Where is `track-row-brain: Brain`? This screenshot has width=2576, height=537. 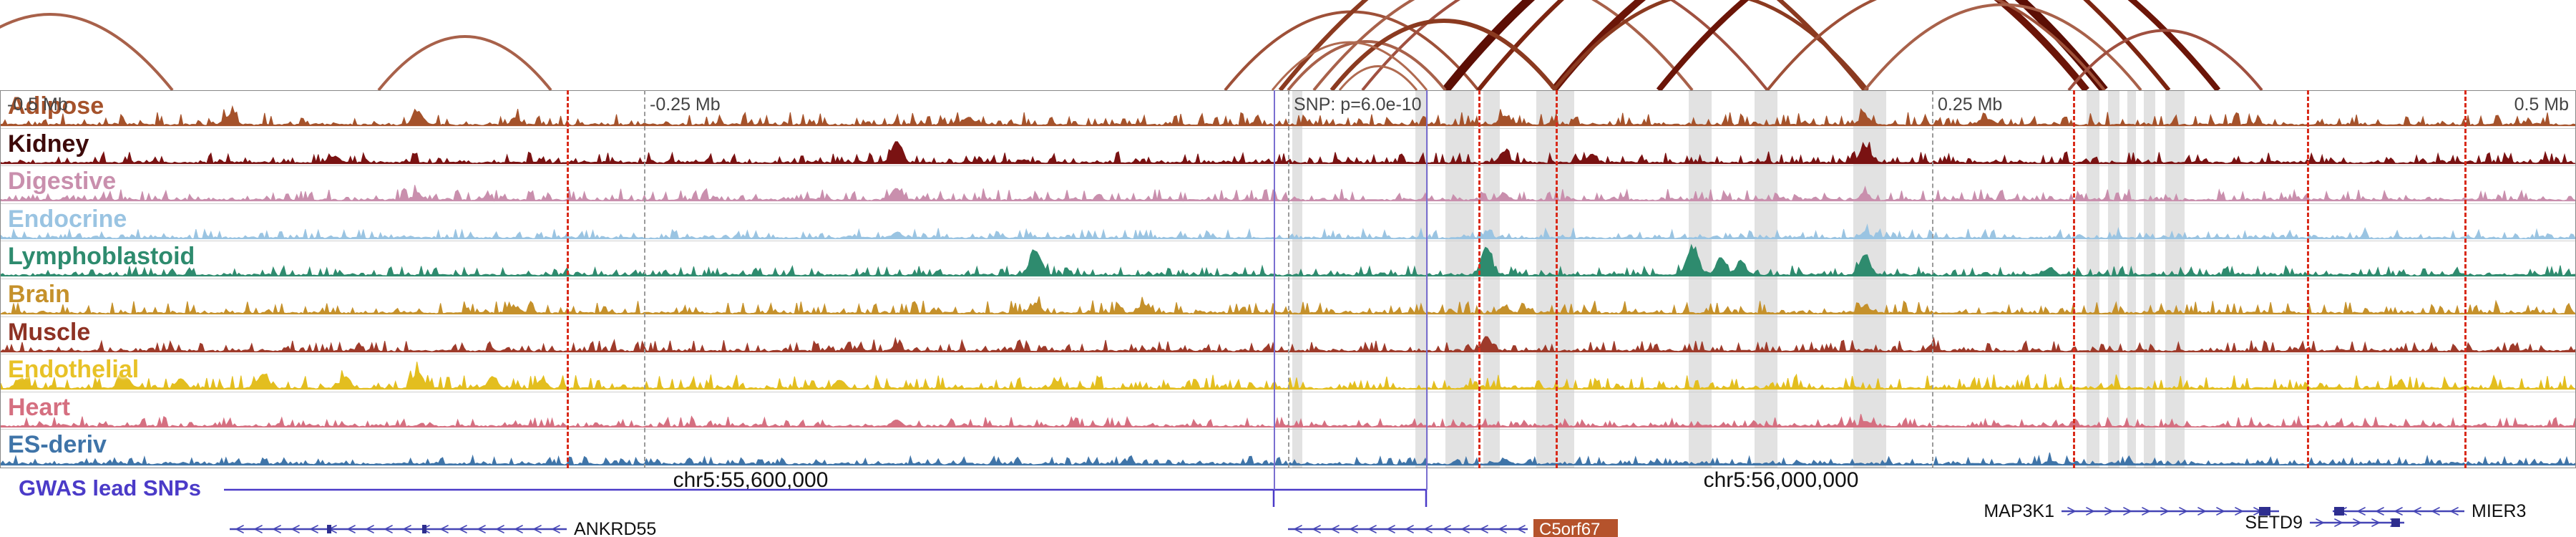 track-row-brain: Brain is located at coordinates (1288, 298).